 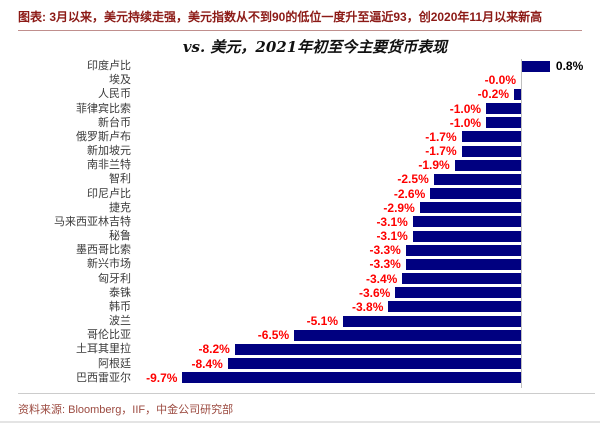 I want to click on chart-row: 韩币 -3.8%, so click(x=300, y=307).